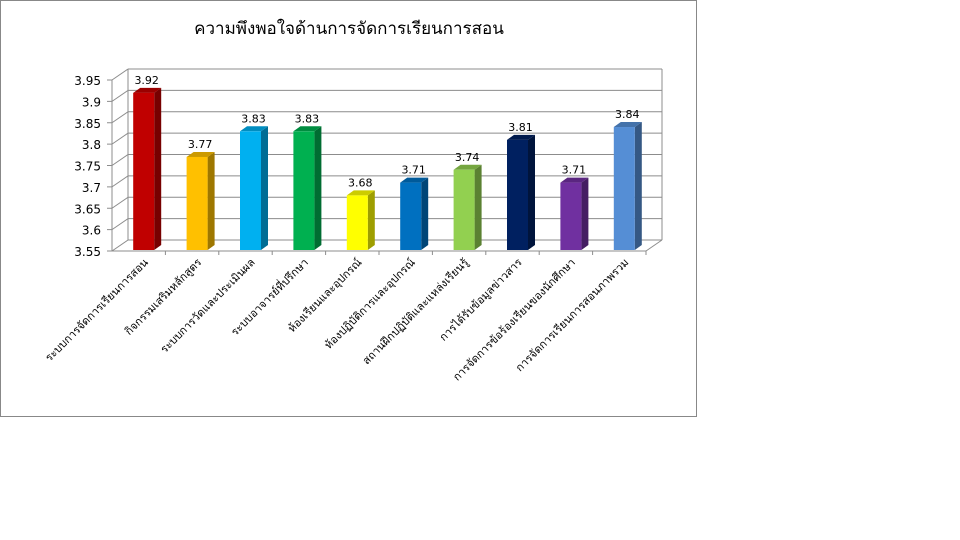  I want to click on y-tick-label: 3.55, so click(87, 252).